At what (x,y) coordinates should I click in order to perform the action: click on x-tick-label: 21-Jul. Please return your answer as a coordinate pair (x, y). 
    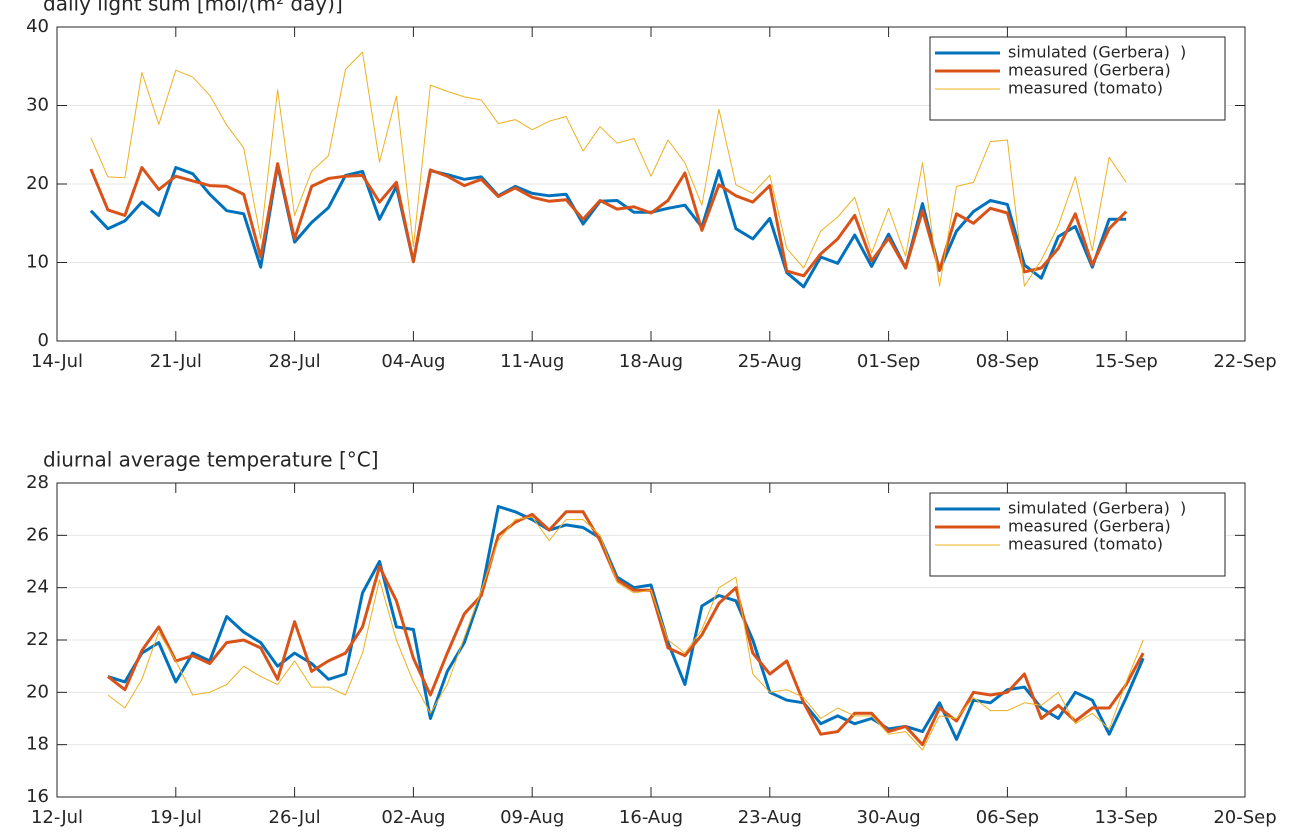
    Looking at the image, I should click on (176, 361).